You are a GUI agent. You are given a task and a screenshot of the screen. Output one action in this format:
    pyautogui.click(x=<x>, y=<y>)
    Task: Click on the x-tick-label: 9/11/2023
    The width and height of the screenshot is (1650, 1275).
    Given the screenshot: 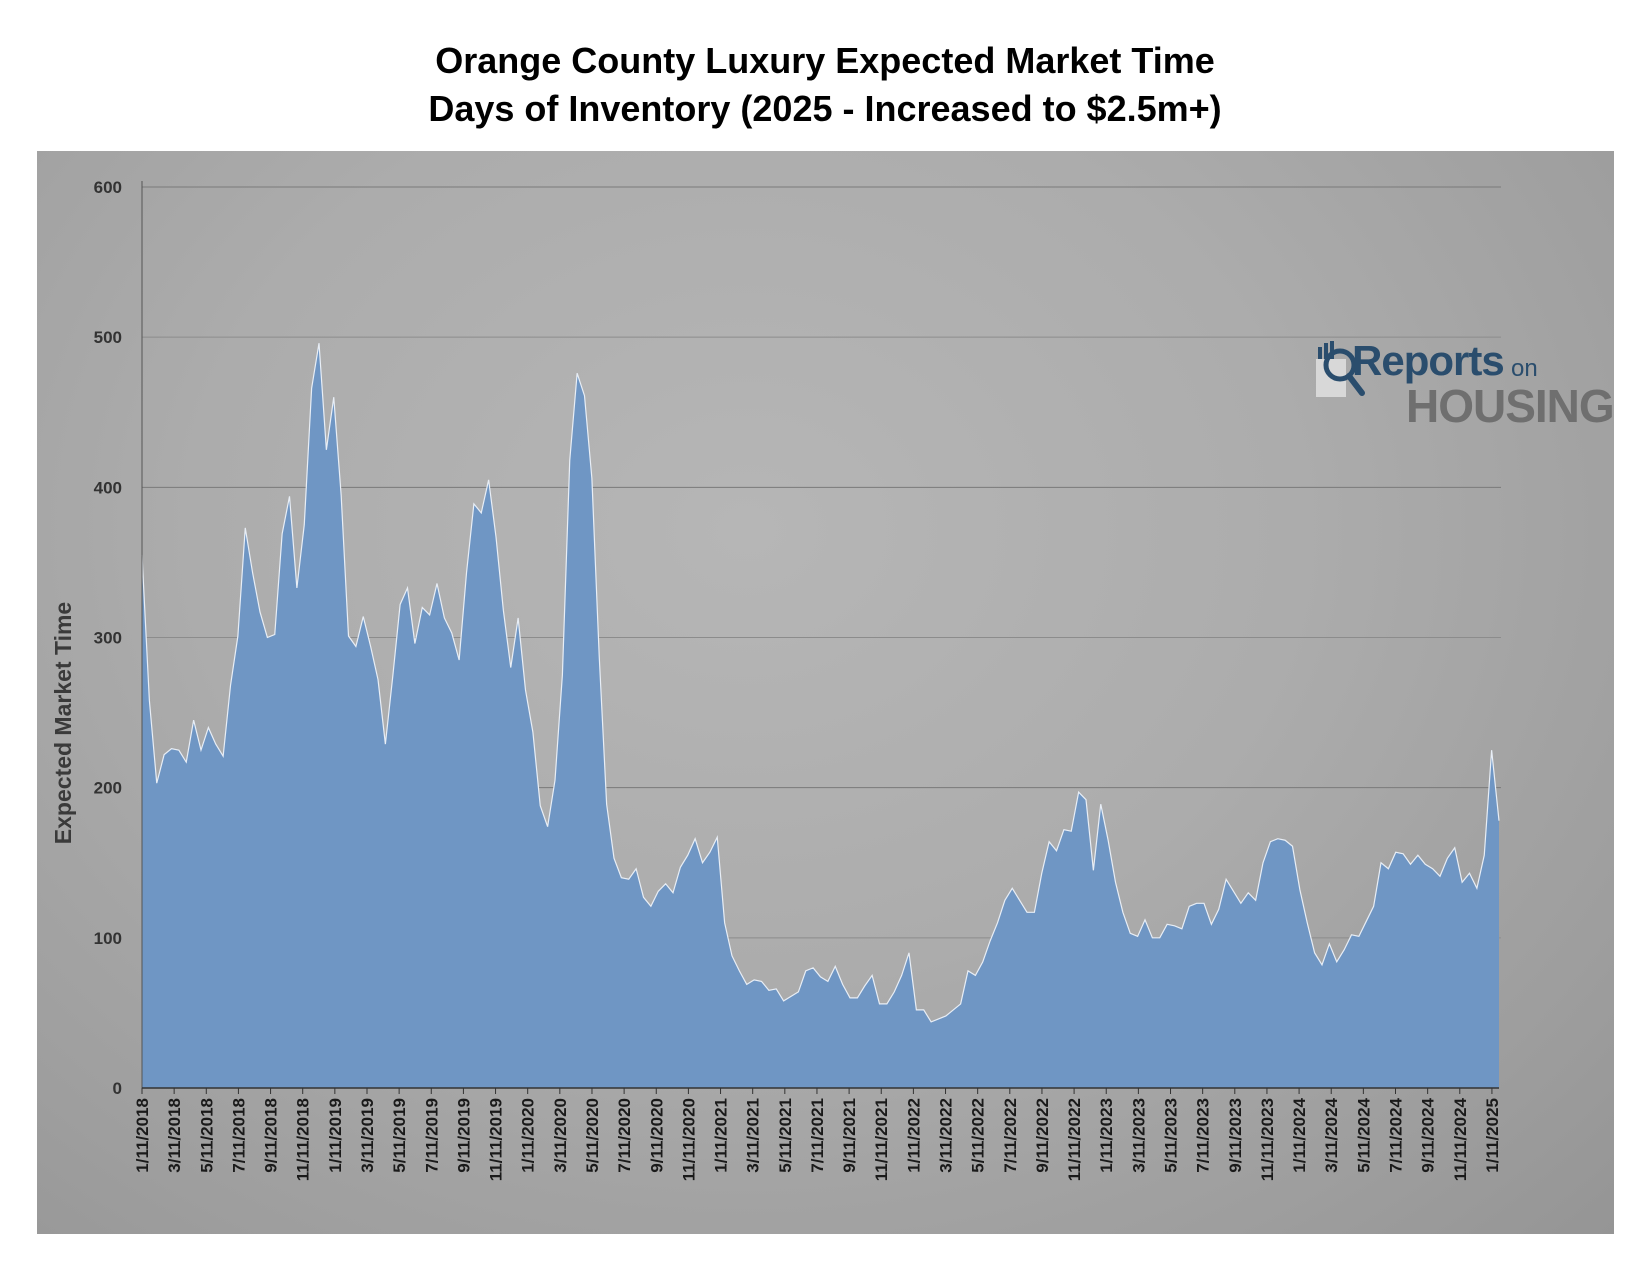 What is the action you would take?
    pyautogui.click(x=1235, y=1135)
    